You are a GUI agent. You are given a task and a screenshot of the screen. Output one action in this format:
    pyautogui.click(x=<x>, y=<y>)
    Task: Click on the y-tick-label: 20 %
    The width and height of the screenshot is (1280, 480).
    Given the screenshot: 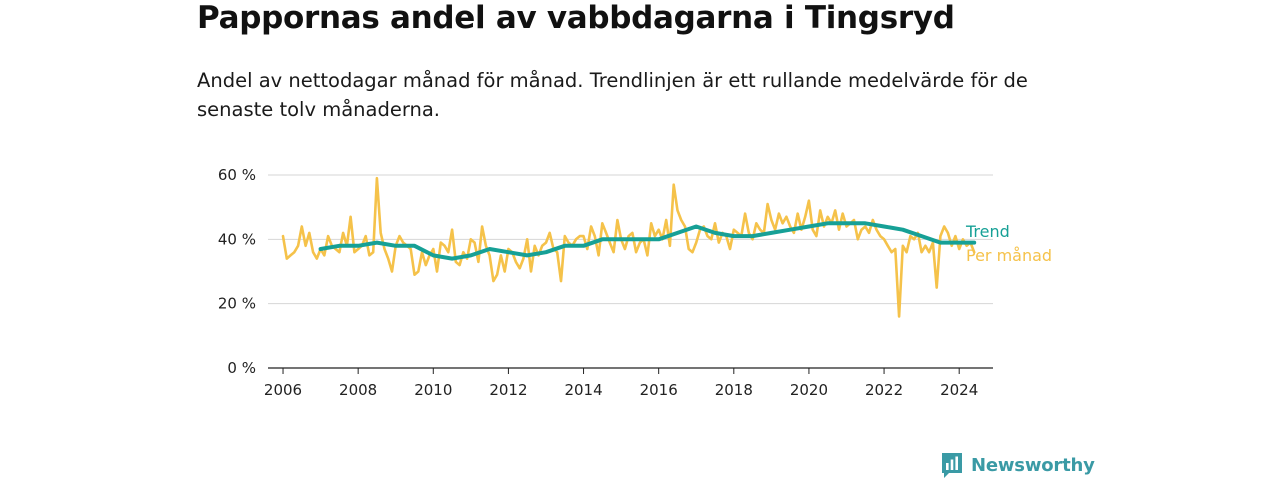 What is the action you would take?
    pyautogui.click(x=237, y=304)
    